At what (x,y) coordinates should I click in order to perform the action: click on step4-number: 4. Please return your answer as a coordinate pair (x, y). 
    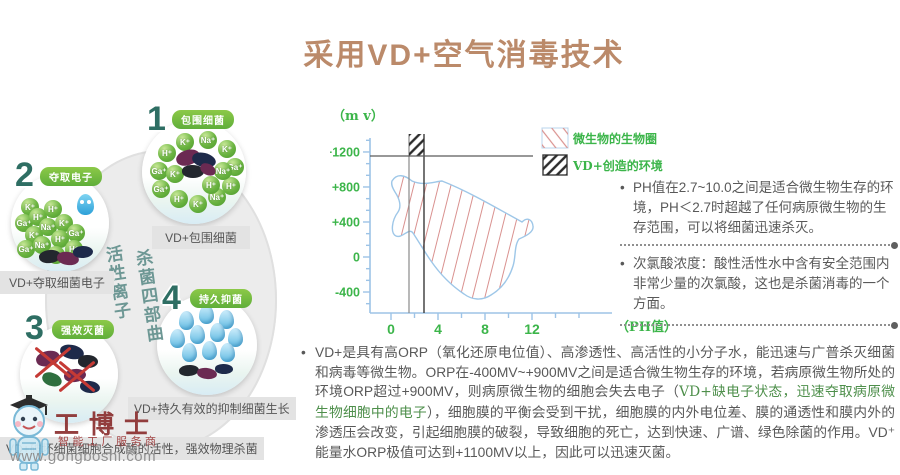
    Looking at the image, I should click on (171, 298).